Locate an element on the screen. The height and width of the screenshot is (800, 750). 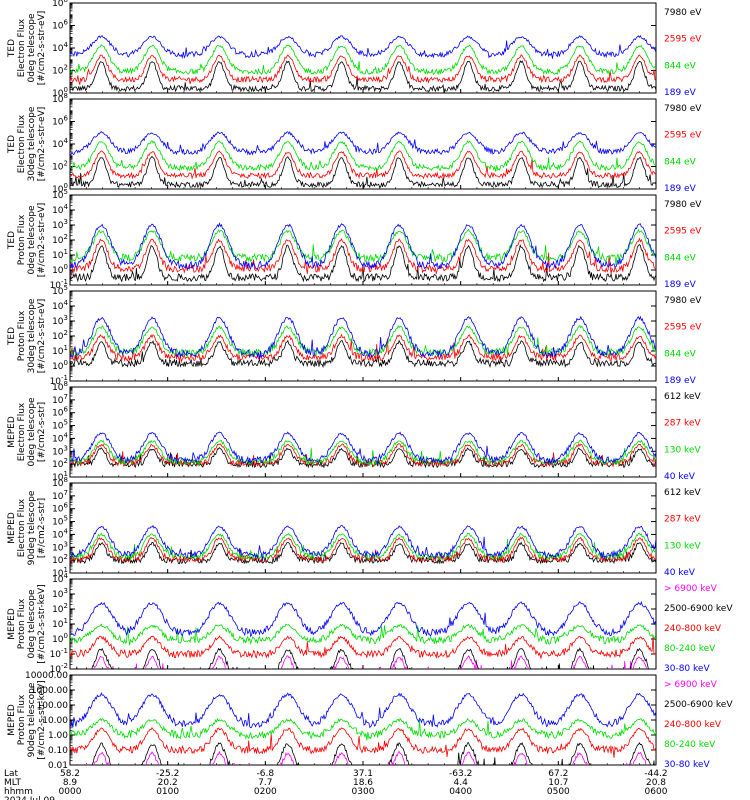
x-tick-hhmm: 0100 is located at coordinates (167, 792).